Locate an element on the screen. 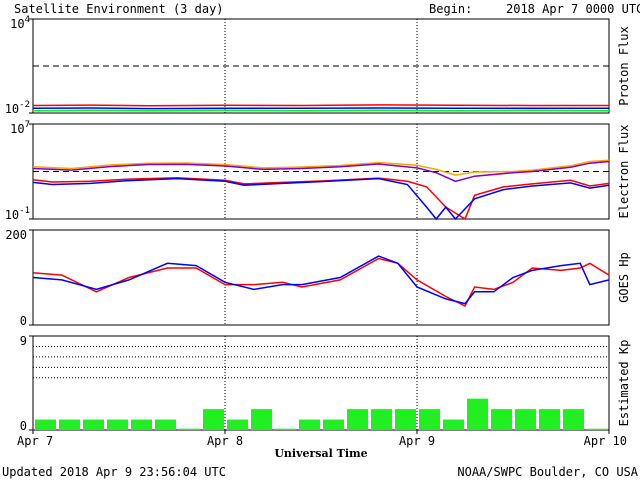  y-axis-label: Electron Flux is located at coordinates (624, 172).